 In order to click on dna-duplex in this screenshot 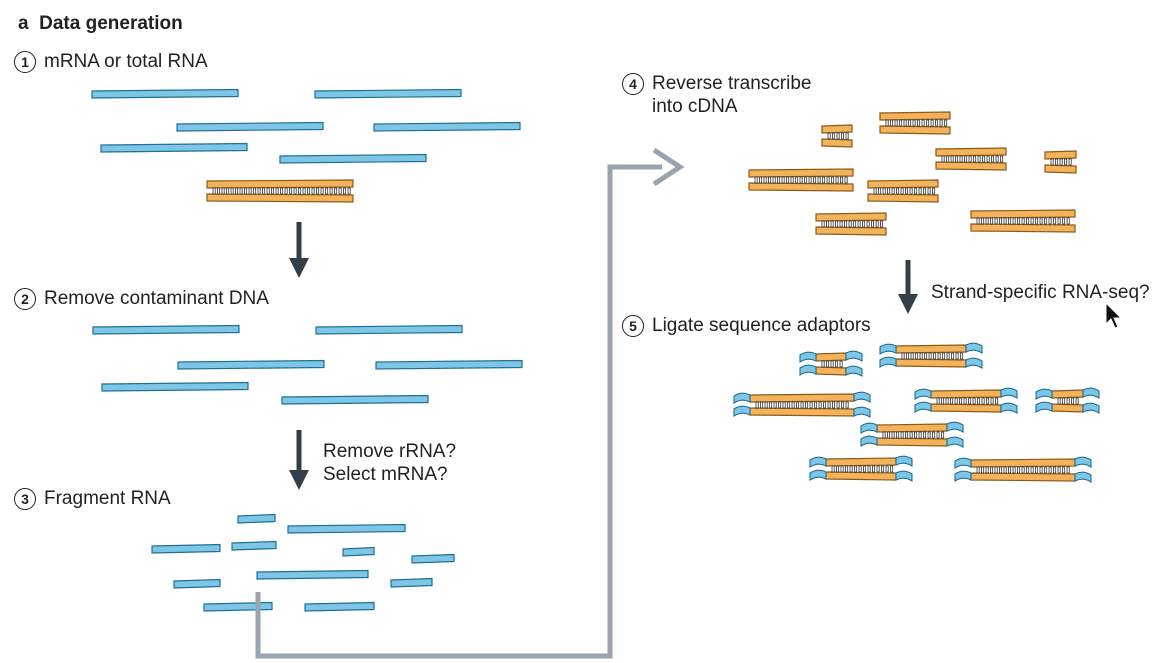, I will do `click(280, 191)`.